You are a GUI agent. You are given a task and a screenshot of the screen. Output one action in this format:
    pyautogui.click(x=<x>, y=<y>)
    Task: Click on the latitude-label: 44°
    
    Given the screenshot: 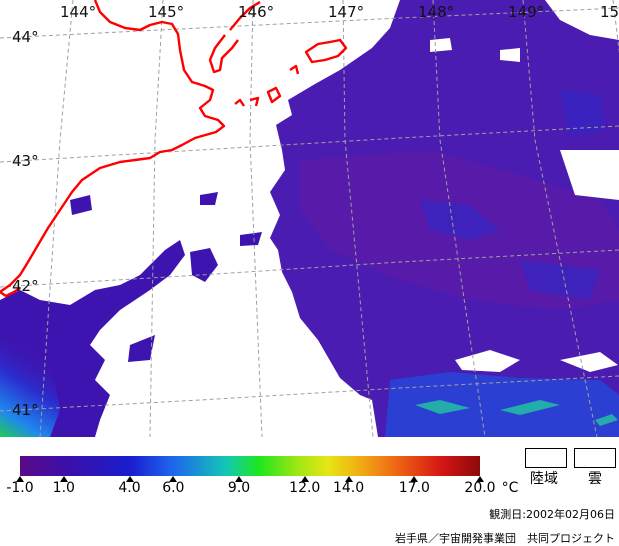 What is the action you would take?
    pyautogui.click(x=25, y=37)
    